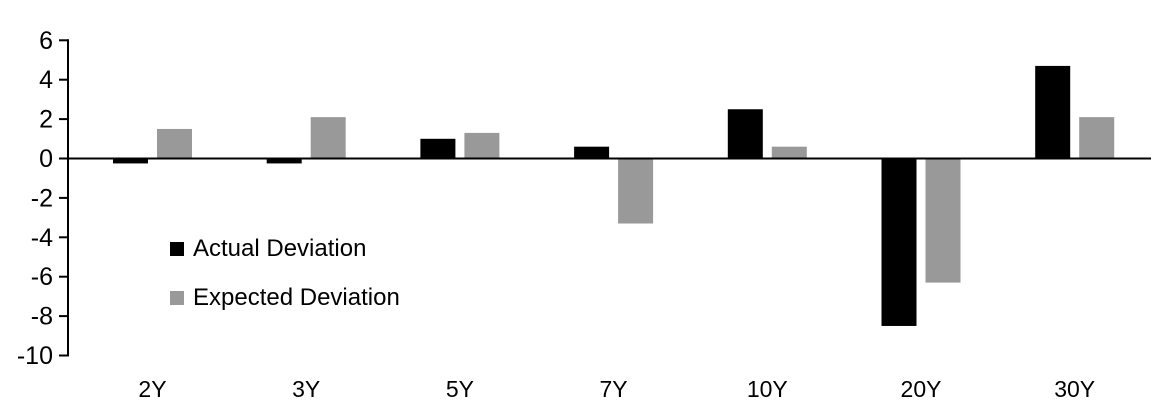 Image resolution: width=1152 pixels, height=412 pixels. What do you see at coordinates (460, 389) in the screenshot?
I see `x-axis-label-5y: 5Y` at bounding box center [460, 389].